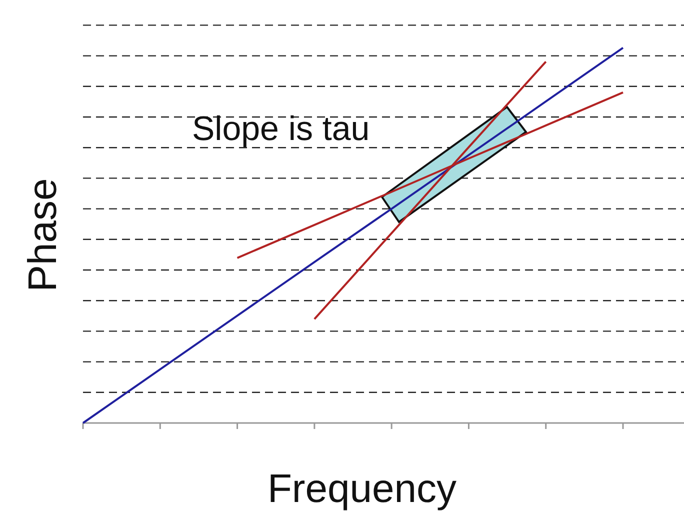  I want to click on annotation: Slope is tau, so click(281, 129).